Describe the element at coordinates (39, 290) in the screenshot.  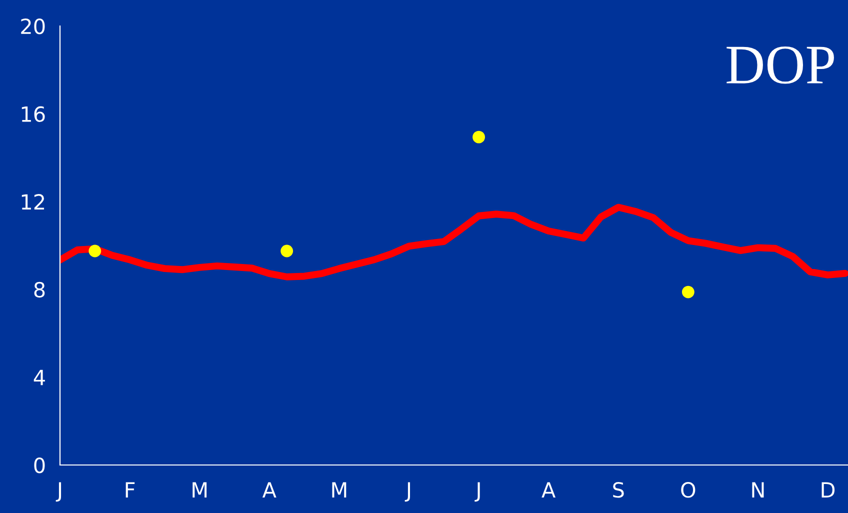
I see `y-tick-label: 8` at that location.